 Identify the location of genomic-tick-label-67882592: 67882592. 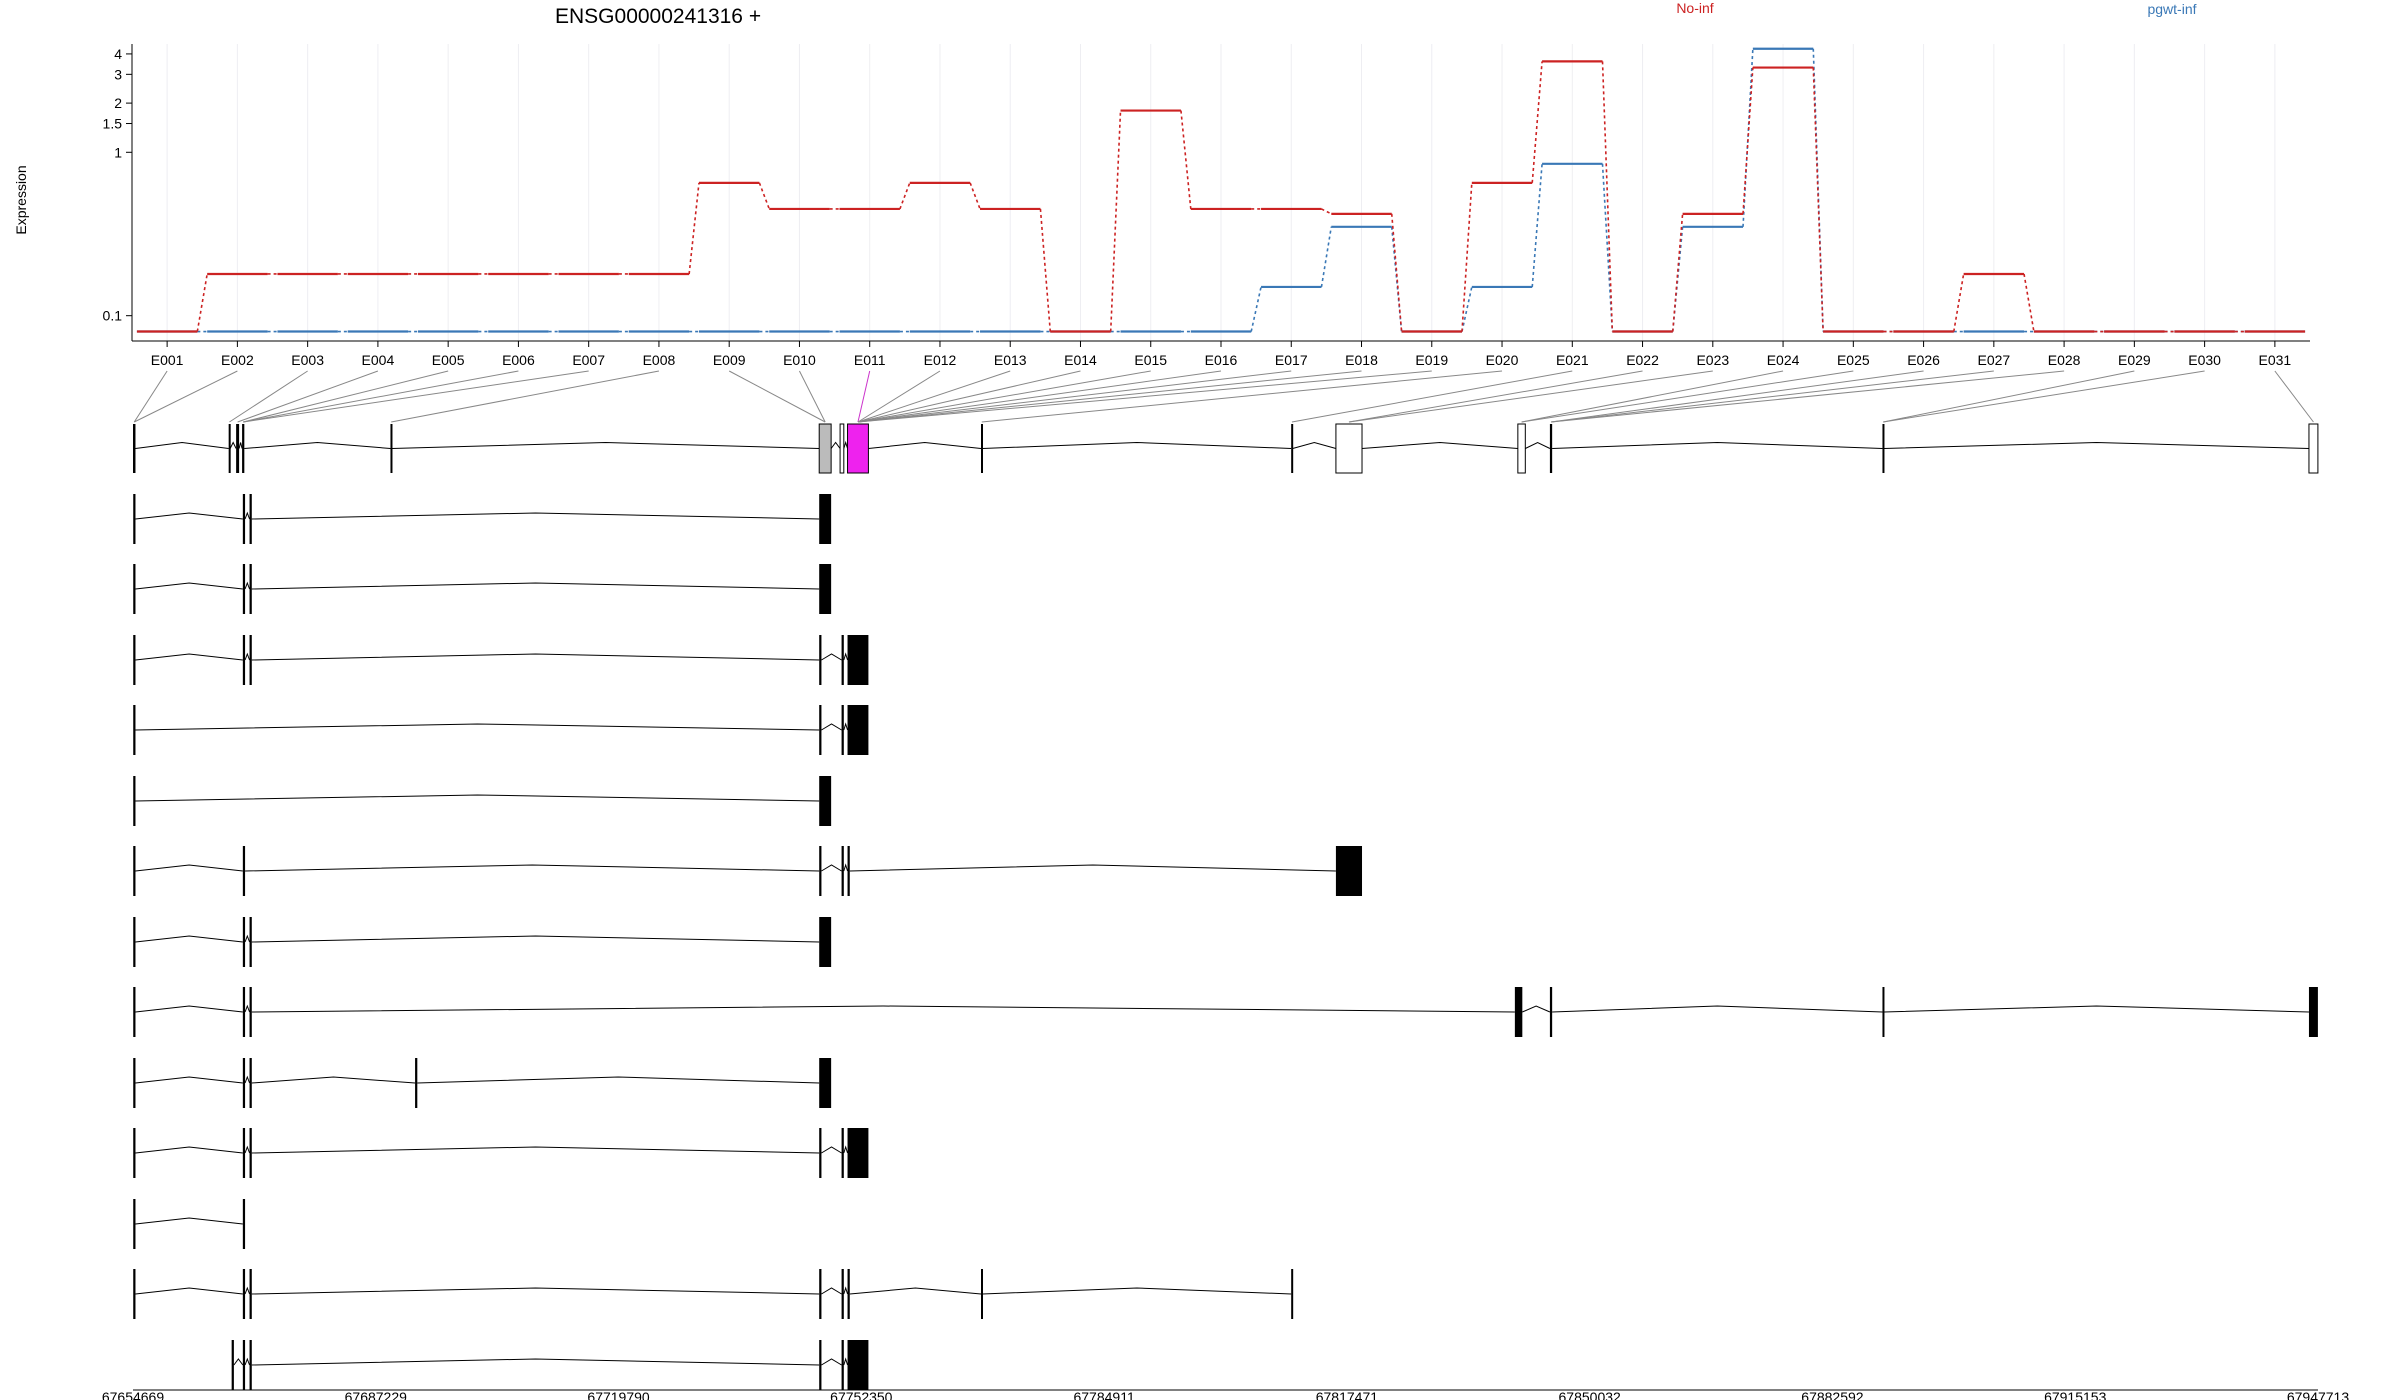
(1832, 1394).